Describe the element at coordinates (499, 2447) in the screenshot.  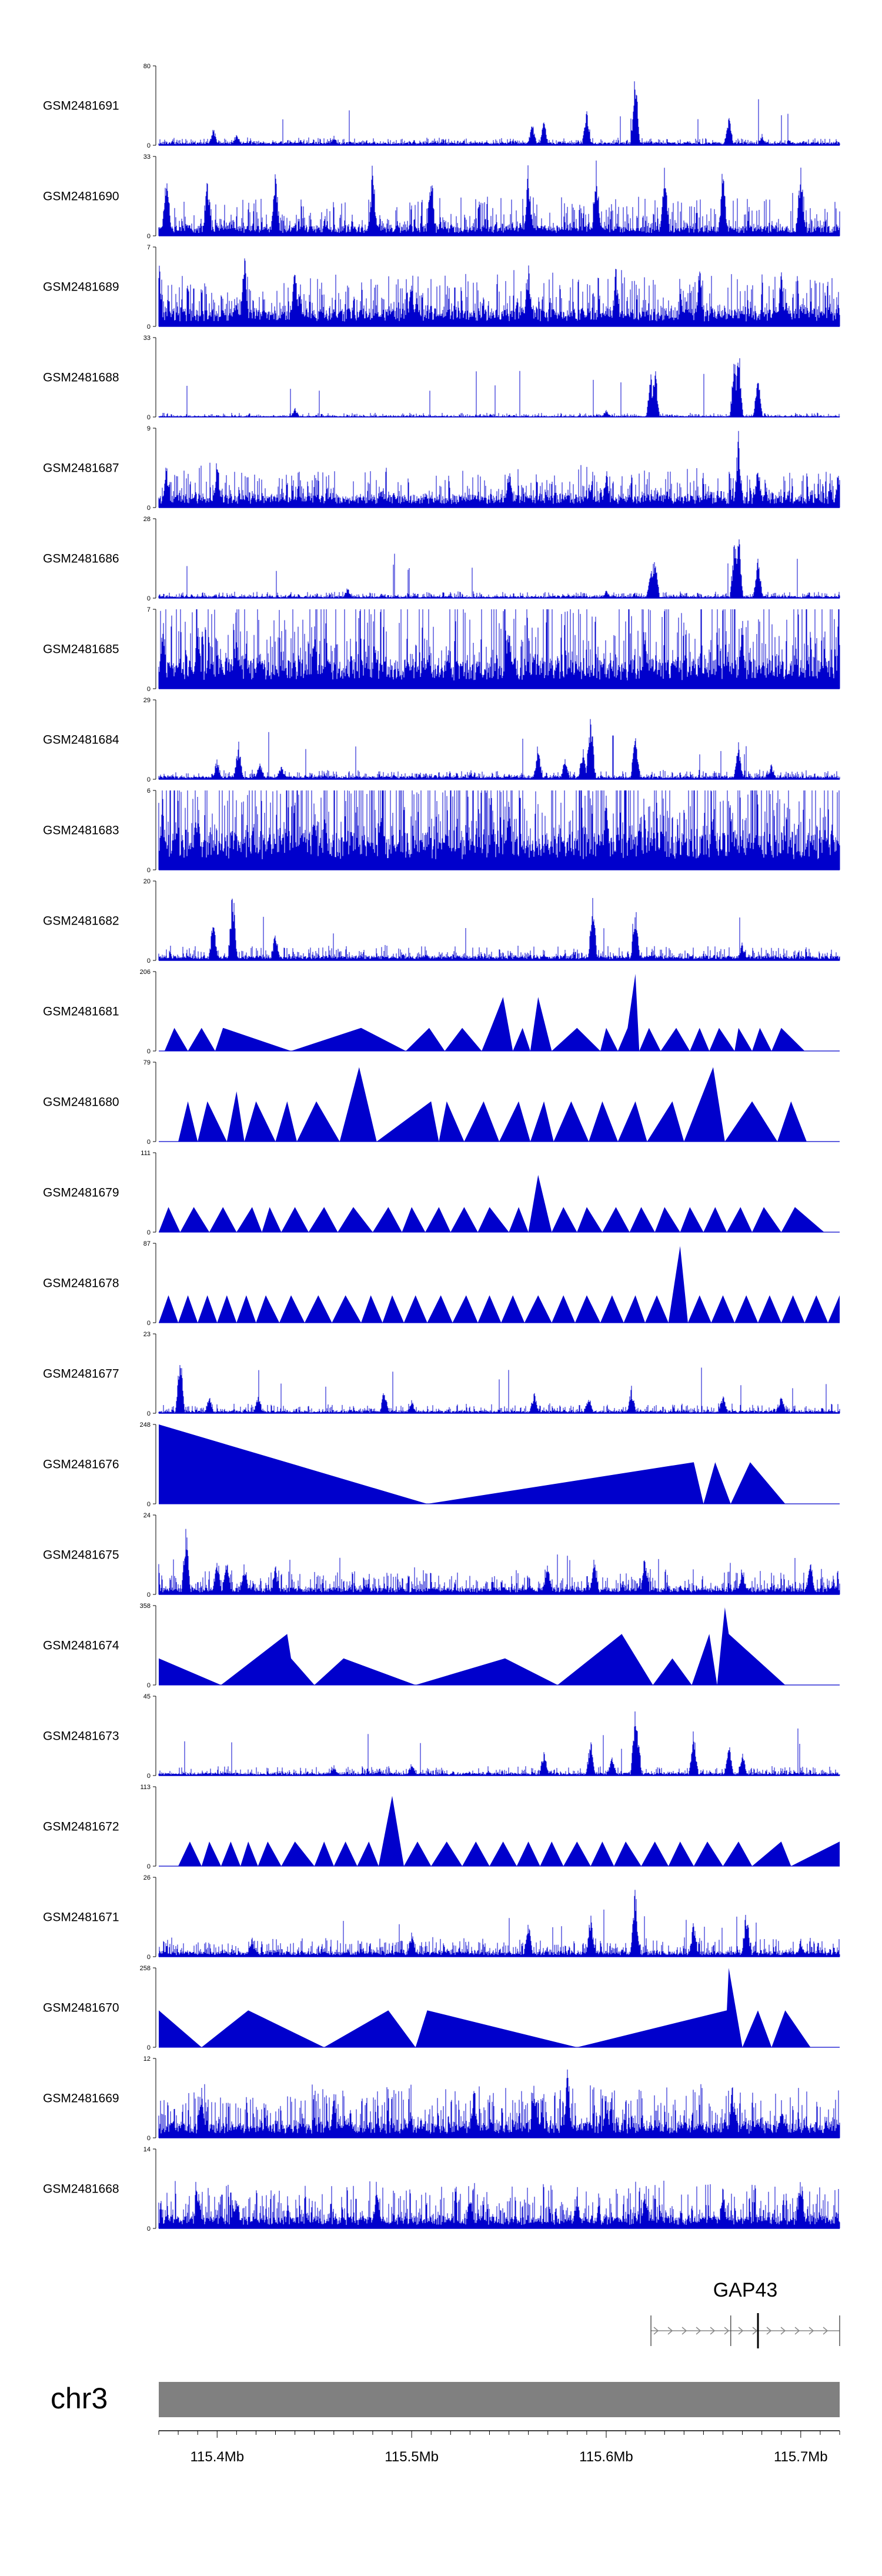
I see `x-axis: 115.4Mb 115.5Mb 115.6Mb 115.7Mb` at that location.